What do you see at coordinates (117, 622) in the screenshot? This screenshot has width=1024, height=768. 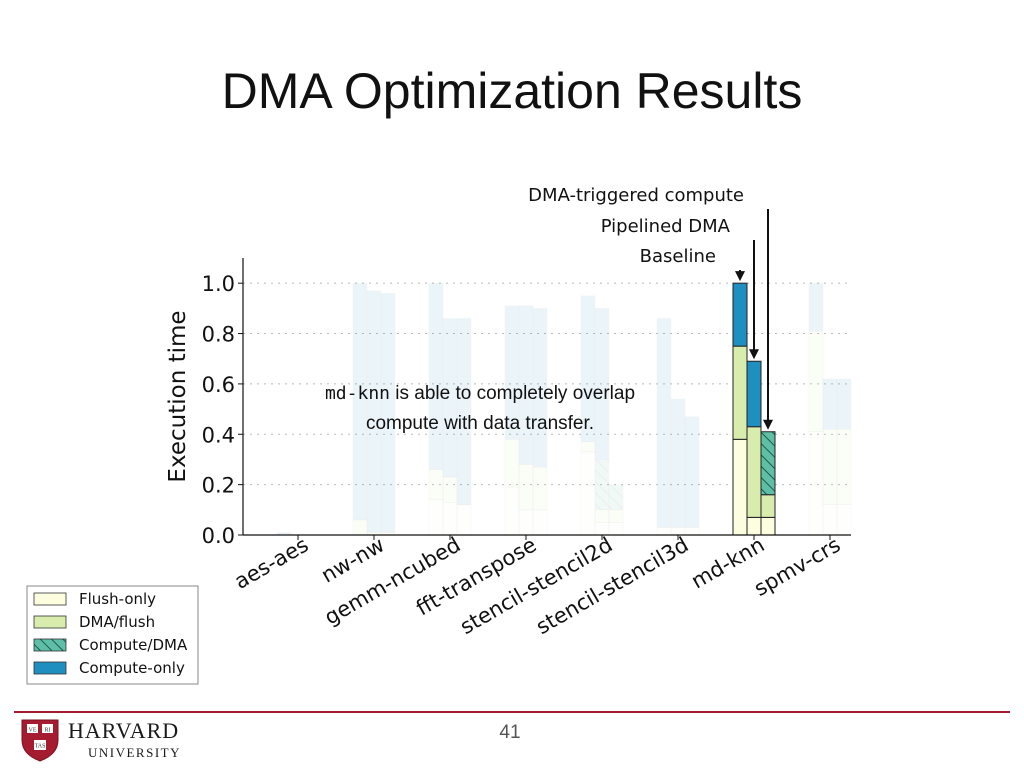 I see `legend-label: DMA/flush` at bounding box center [117, 622].